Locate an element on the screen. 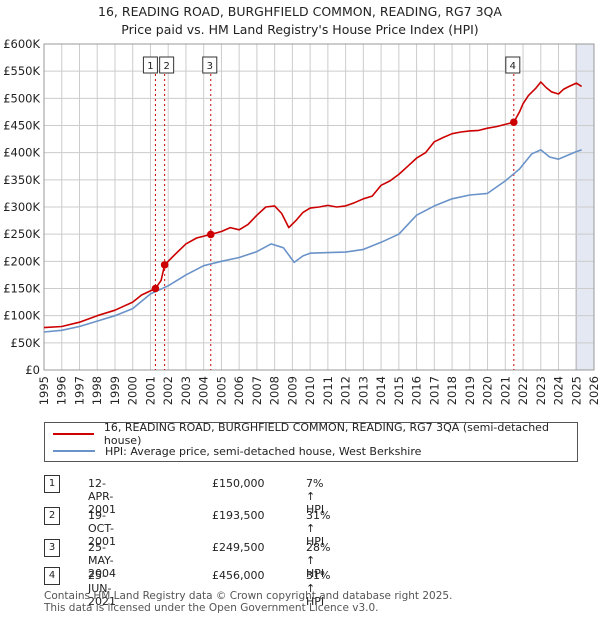 The image size is (600, 620). x-tick-label: 2016 is located at coordinates (417, 390).